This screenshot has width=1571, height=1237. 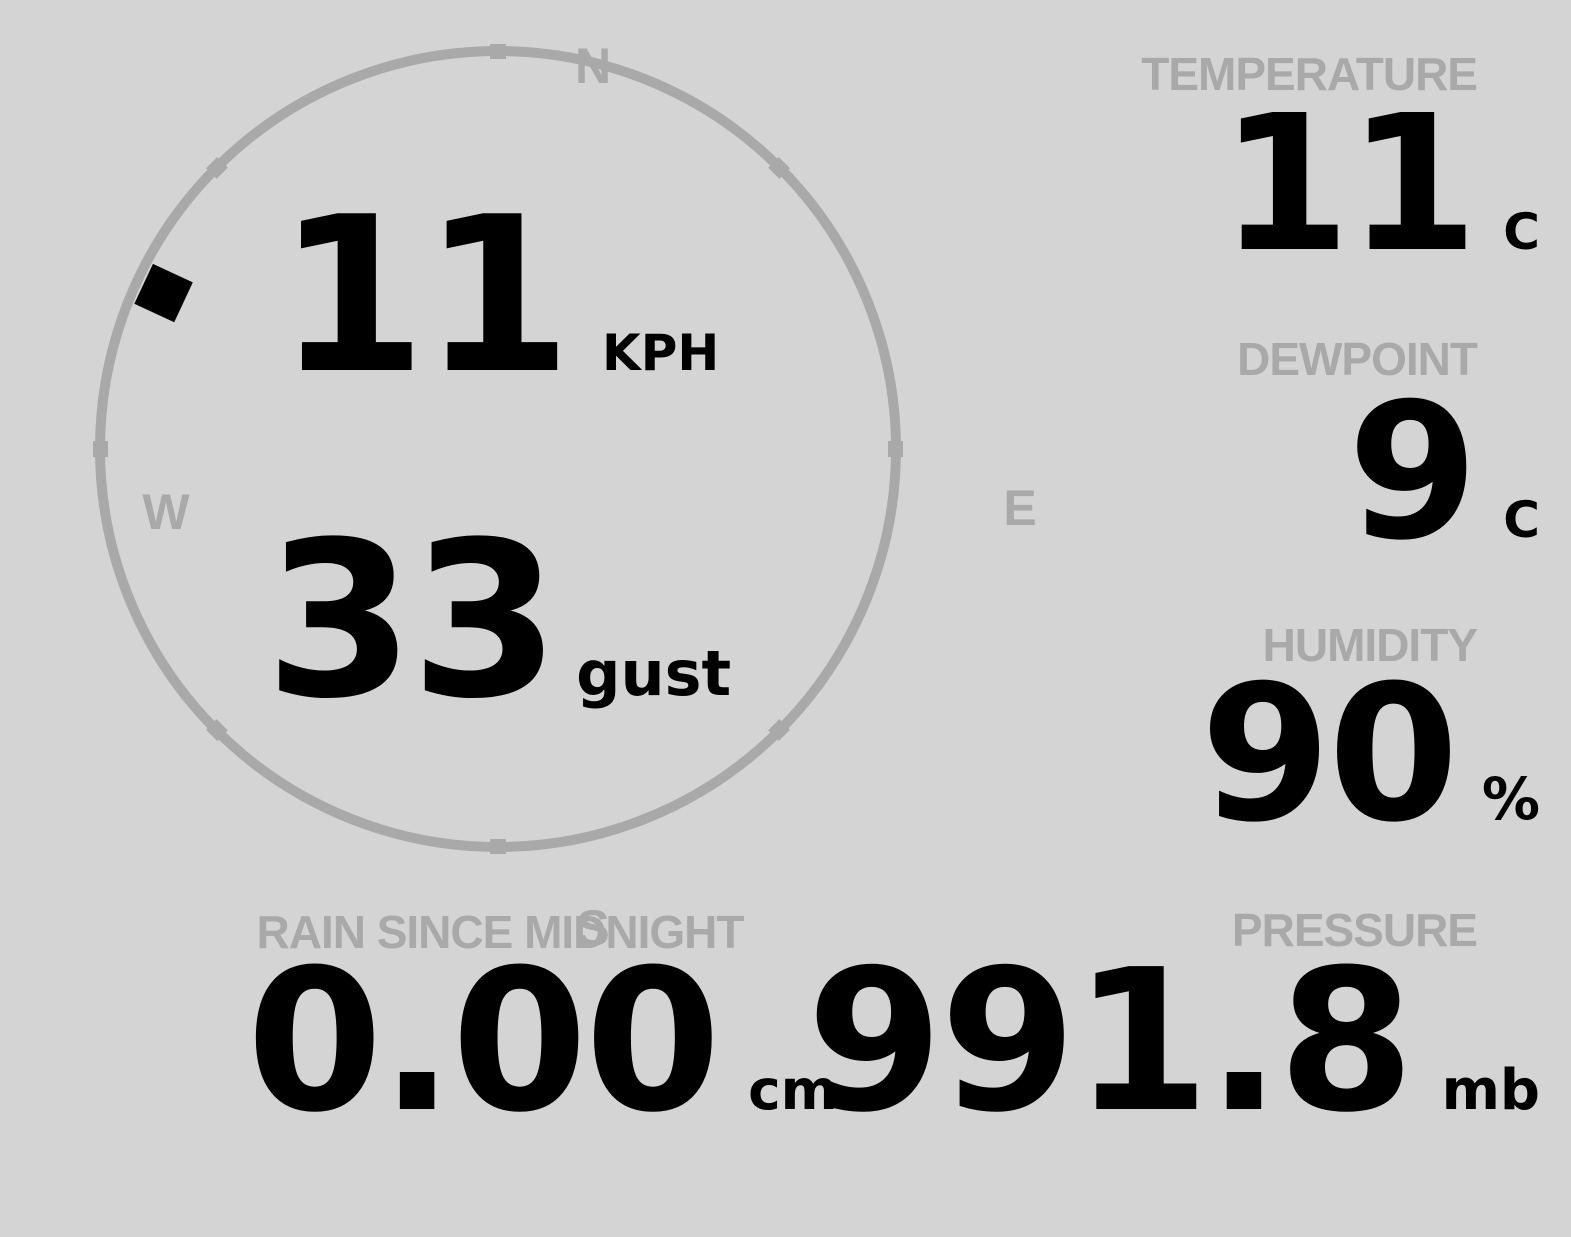 I want to click on temperature-reading: 11 C, so click(x=1380, y=185).